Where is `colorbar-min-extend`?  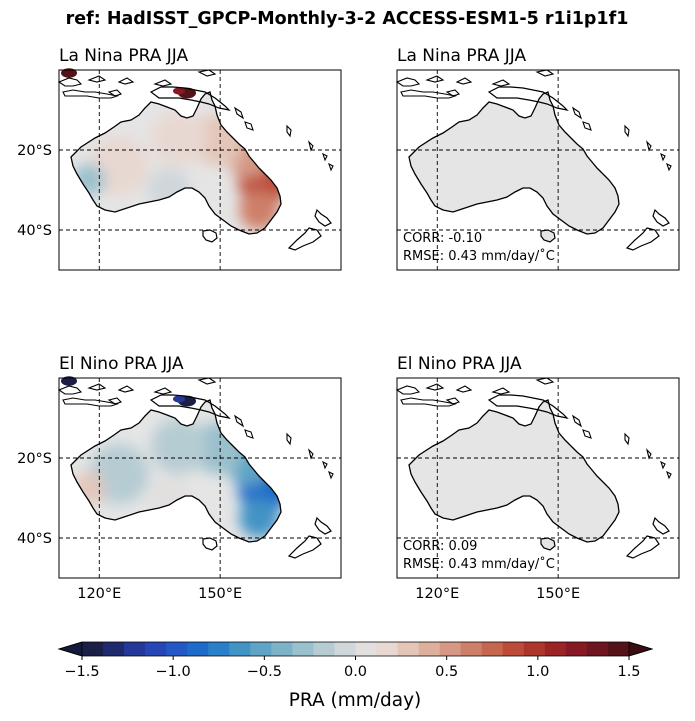
colorbar-min-extend is located at coordinates (70, 649).